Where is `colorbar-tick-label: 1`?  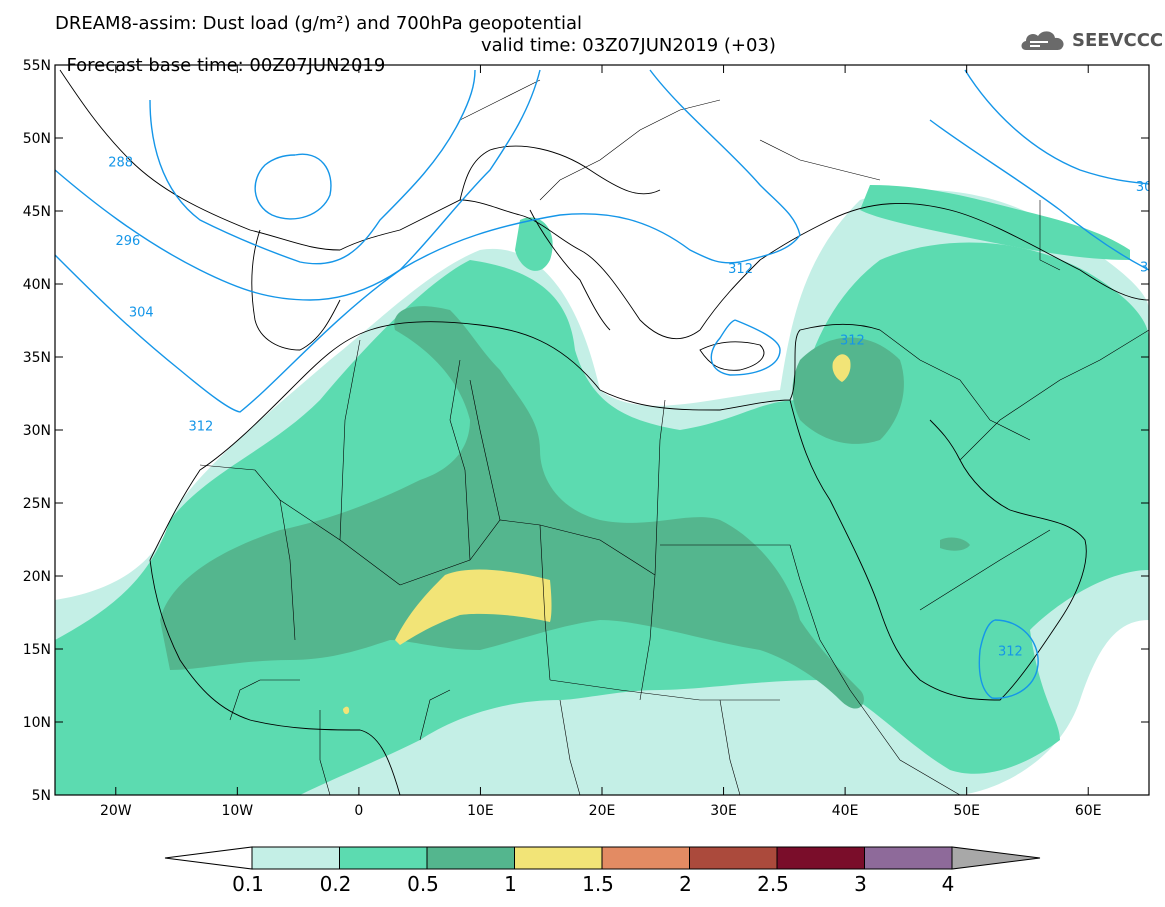 colorbar-tick-label: 1 is located at coordinates (510, 884).